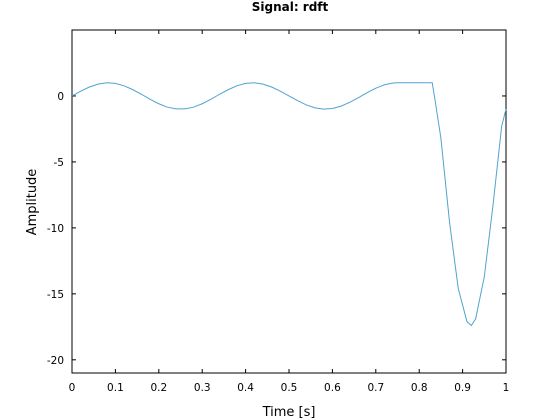 The image size is (560, 420). What do you see at coordinates (290, 7) in the screenshot?
I see `chart-title: Signal: rdft` at bounding box center [290, 7].